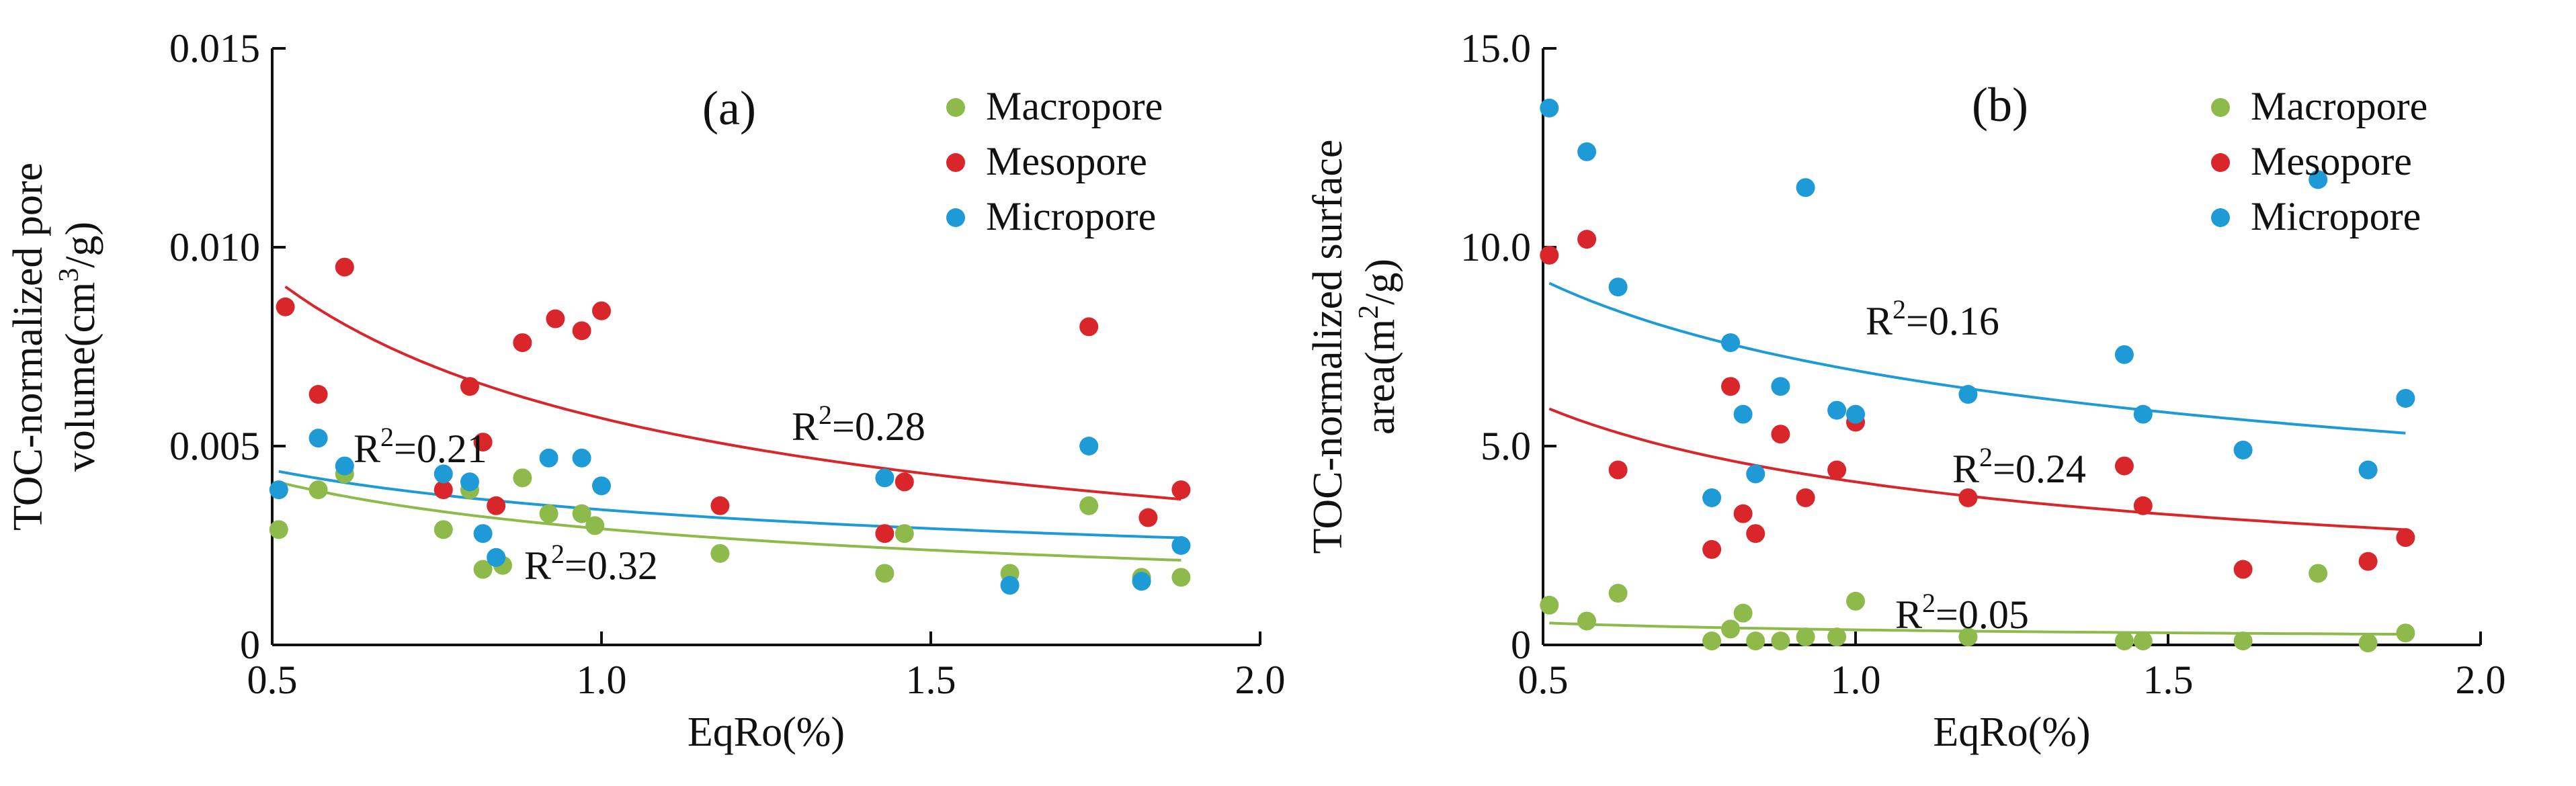 The image size is (2576, 786). What do you see at coordinates (78, 347) in the screenshot?
I see `y-axis-title-line2: volume(cm3/g)` at bounding box center [78, 347].